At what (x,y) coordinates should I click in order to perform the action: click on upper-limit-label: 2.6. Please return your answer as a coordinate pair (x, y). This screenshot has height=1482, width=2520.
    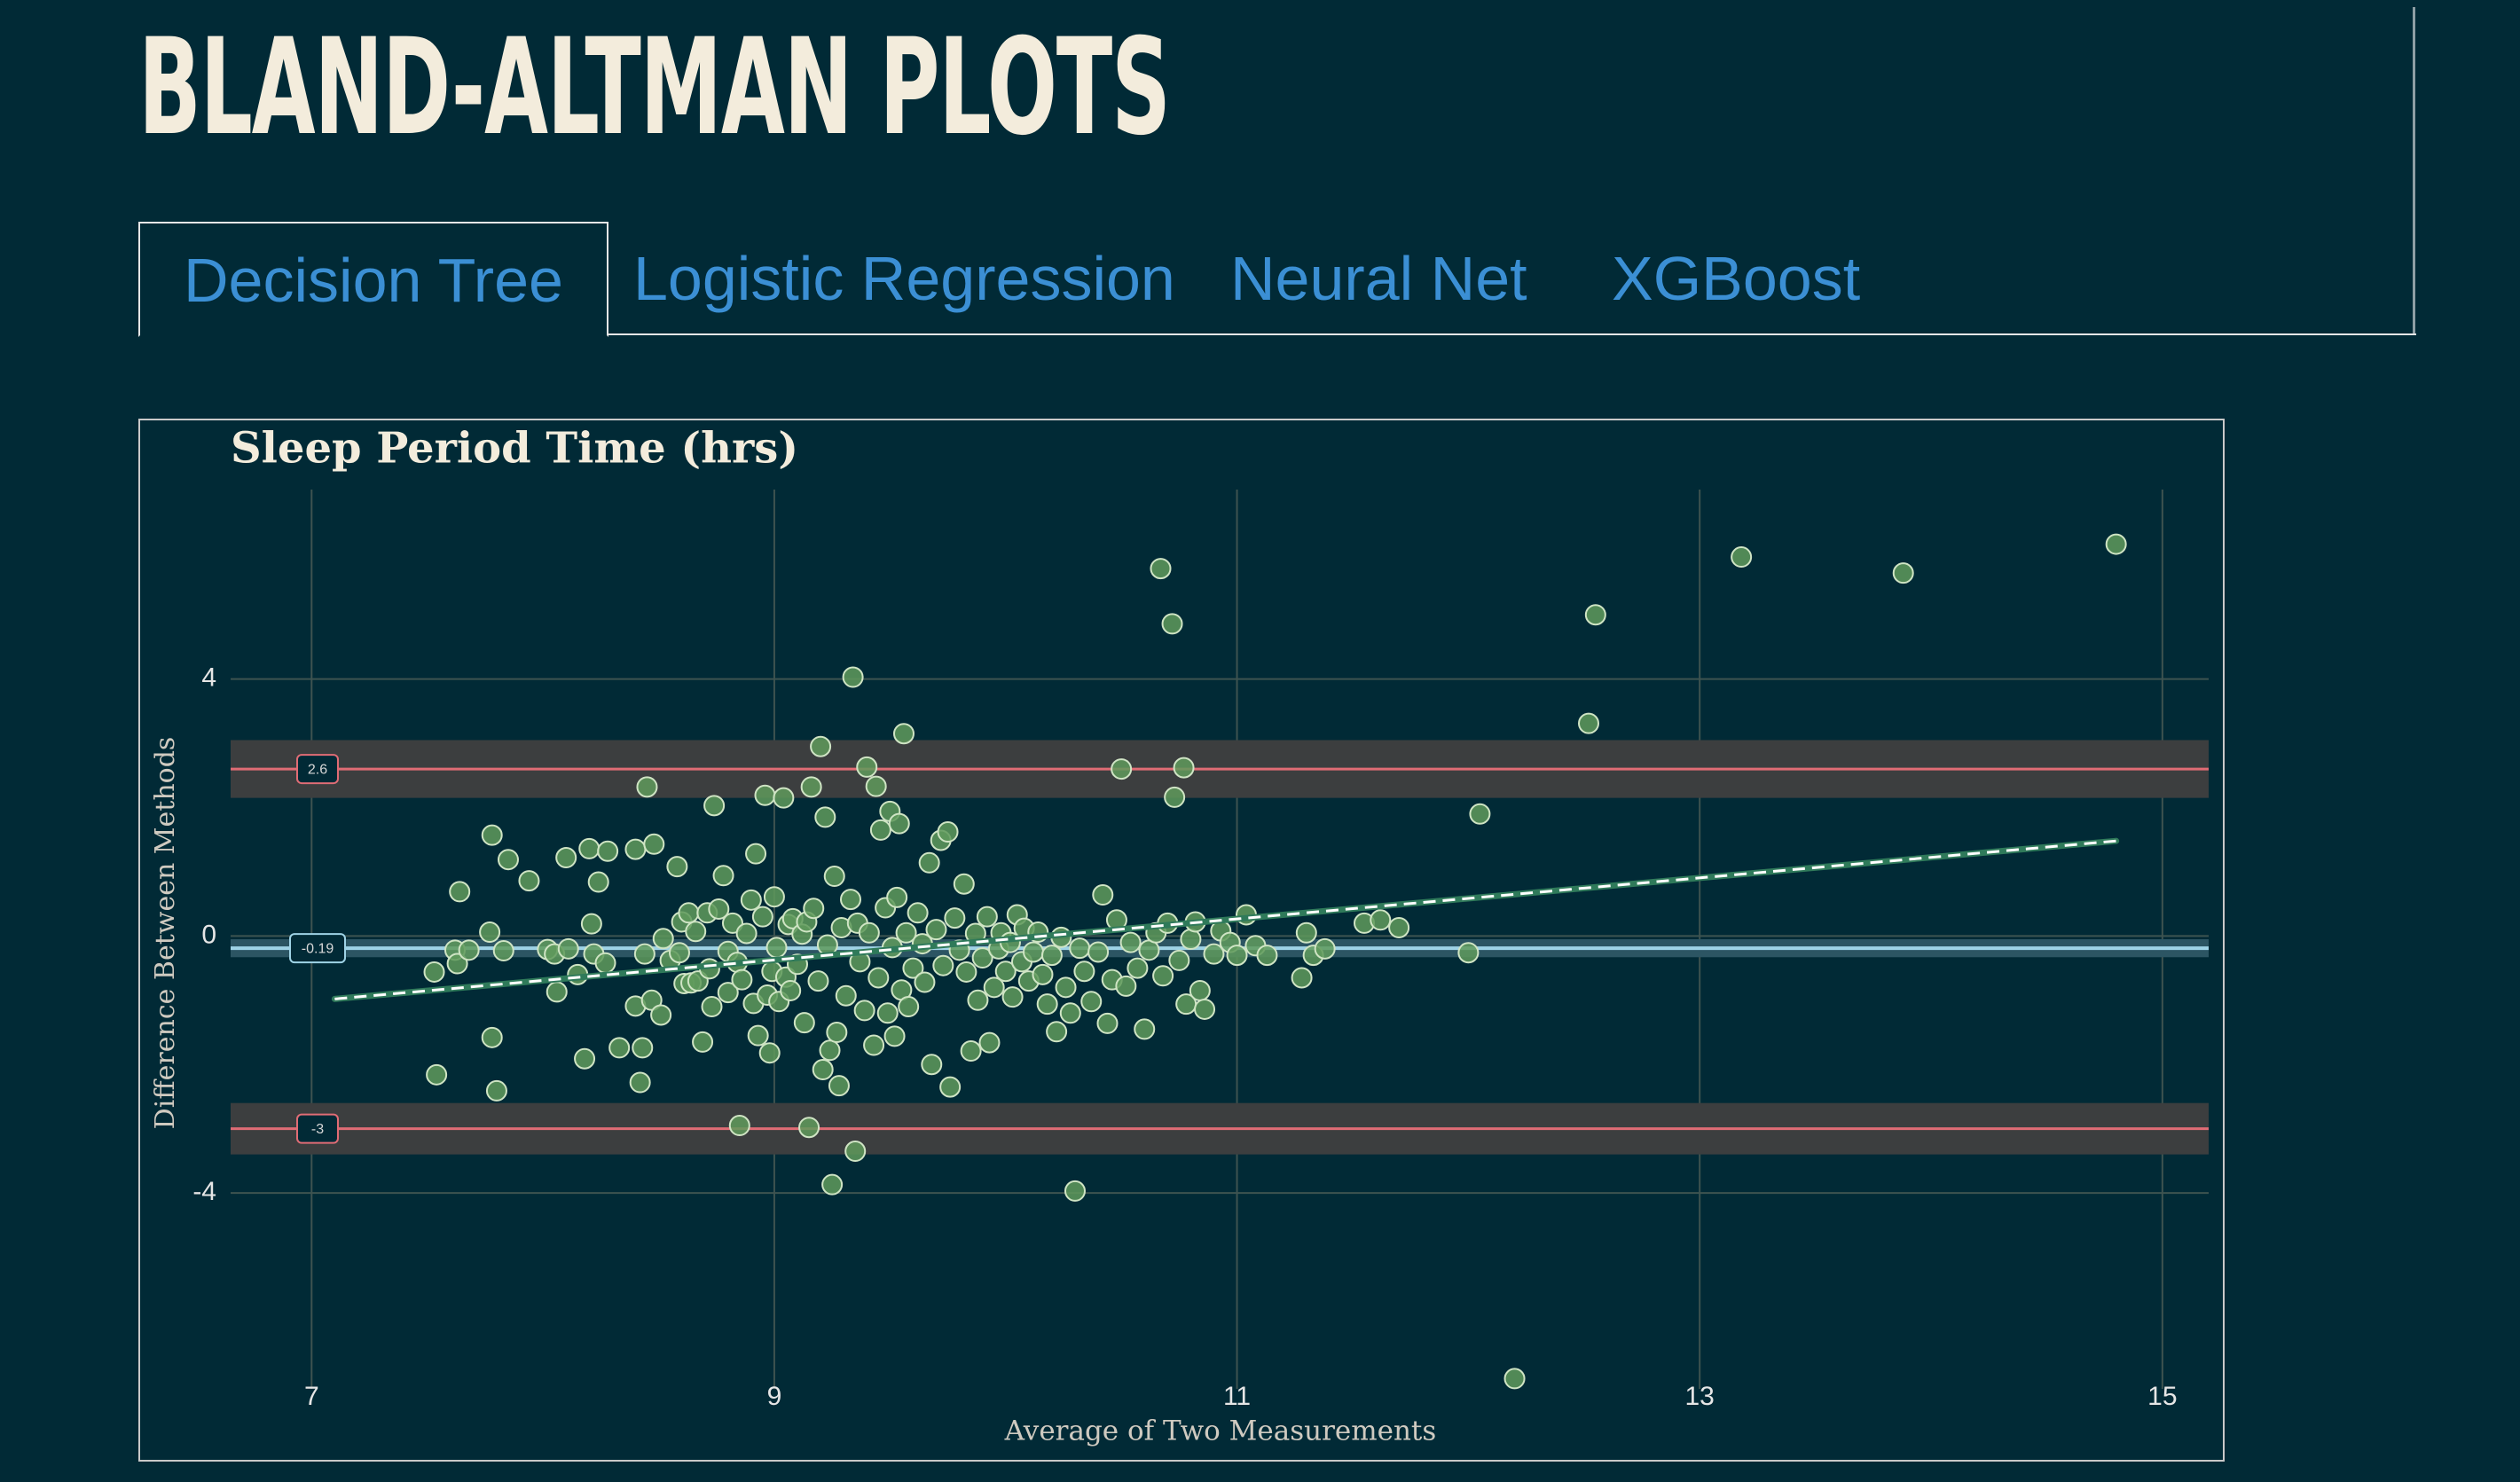
    Looking at the image, I should click on (317, 769).